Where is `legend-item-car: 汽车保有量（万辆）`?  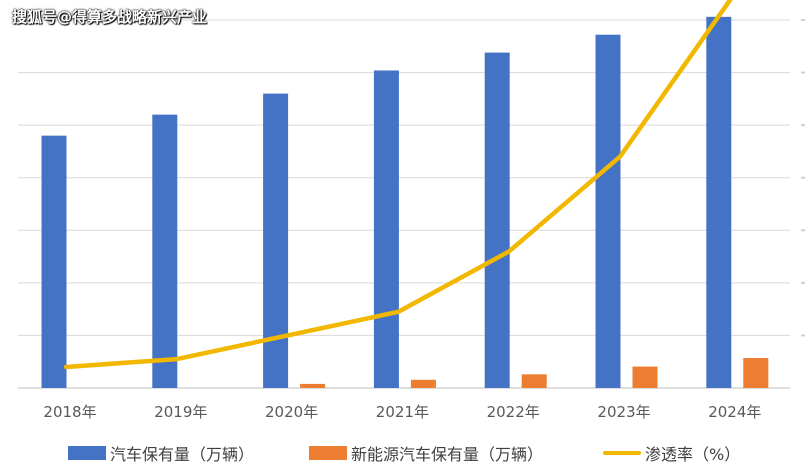 legend-item-car: 汽车保有量（万辆） is located at coordinates (161, 453).